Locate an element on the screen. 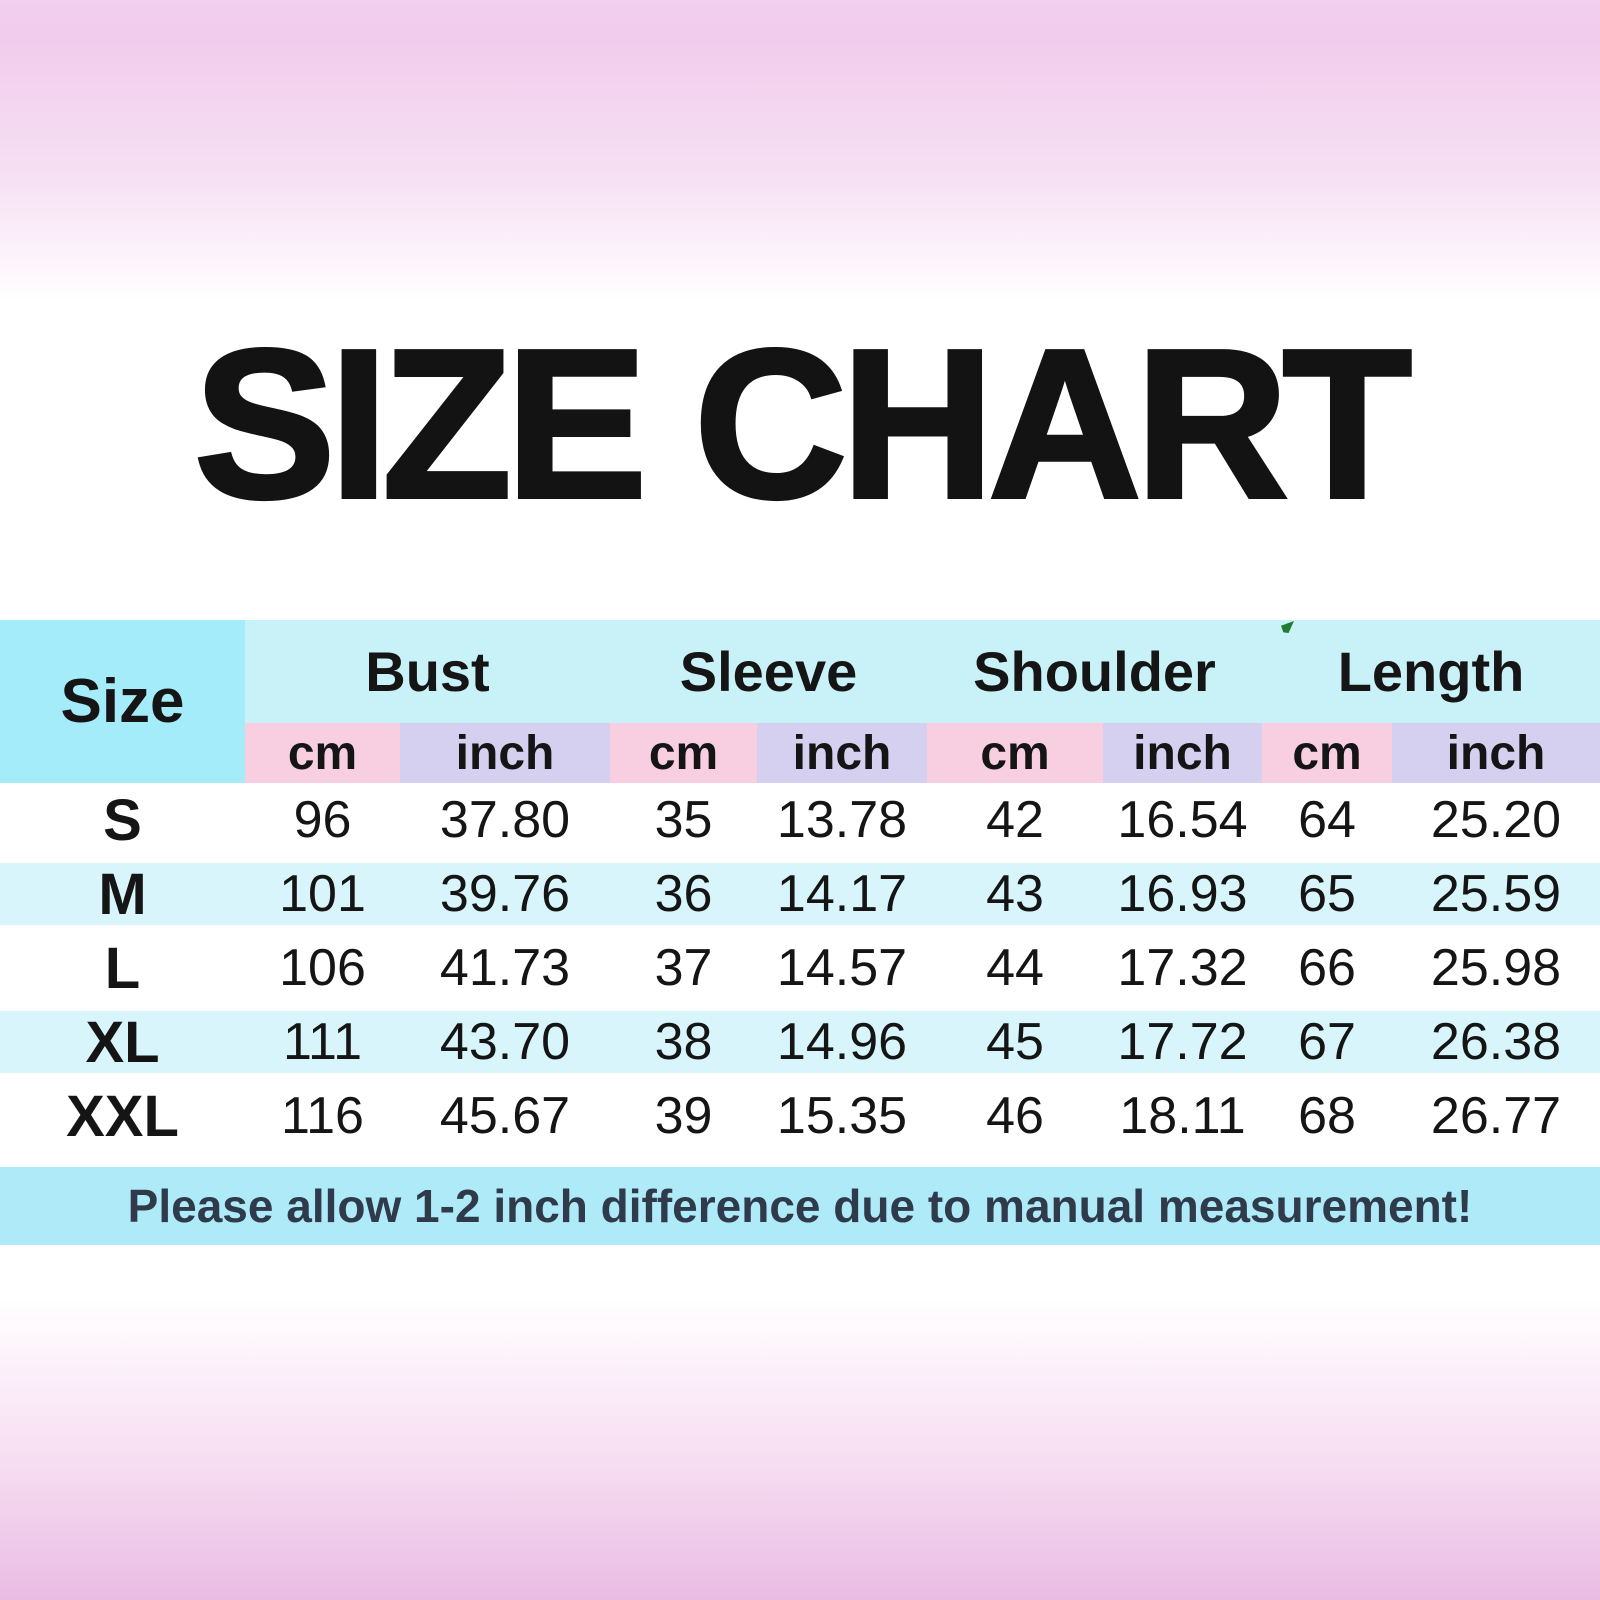  value-cell: 13.78 is located at coordinates (842, 820).